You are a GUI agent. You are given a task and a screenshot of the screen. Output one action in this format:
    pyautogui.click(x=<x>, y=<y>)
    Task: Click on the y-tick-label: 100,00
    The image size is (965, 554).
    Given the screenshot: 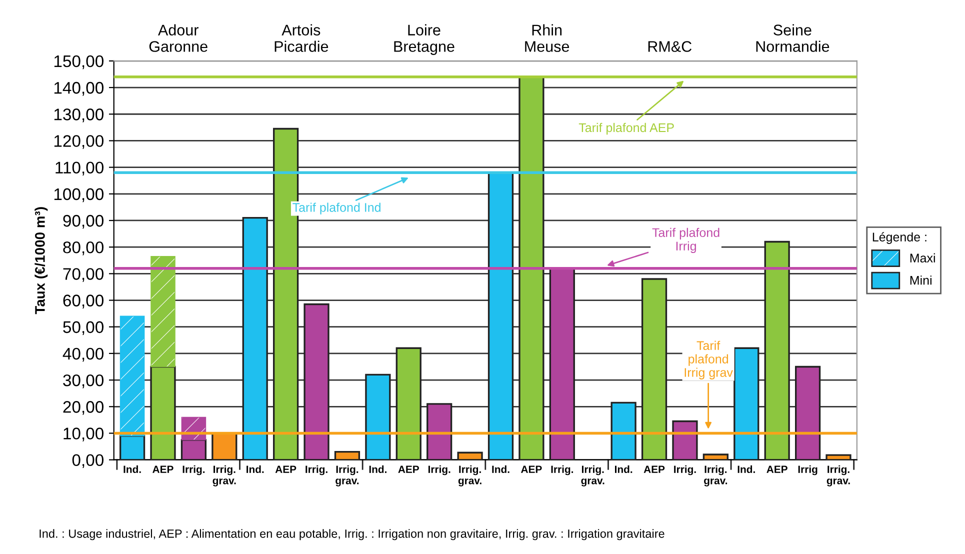 What is the action you would take?
    pyautogui.click(x=79, y=195)
    